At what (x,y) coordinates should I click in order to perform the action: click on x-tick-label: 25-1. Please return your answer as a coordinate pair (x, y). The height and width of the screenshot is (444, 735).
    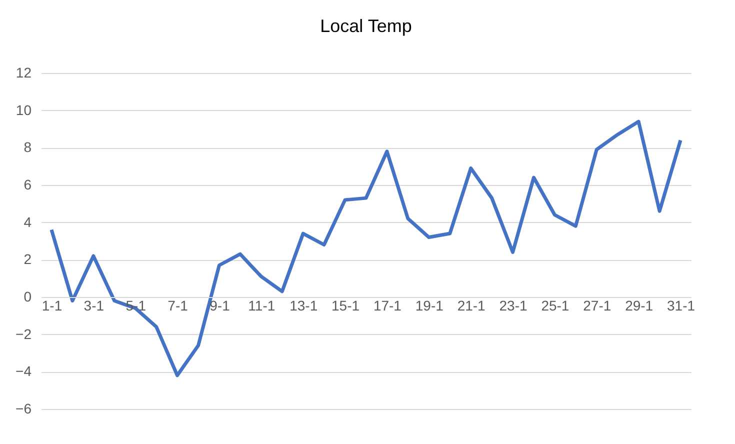
    Looking at the image, I should click on (555, 306).